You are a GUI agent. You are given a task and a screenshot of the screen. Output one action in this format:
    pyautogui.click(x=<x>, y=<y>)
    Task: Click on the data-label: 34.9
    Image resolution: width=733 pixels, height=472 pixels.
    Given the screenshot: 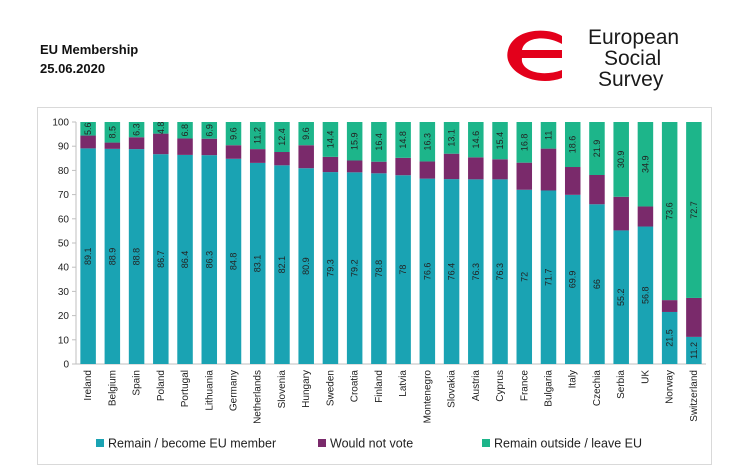 What is the action you would take?
    pyautogui.click(x=645, y=164)
    